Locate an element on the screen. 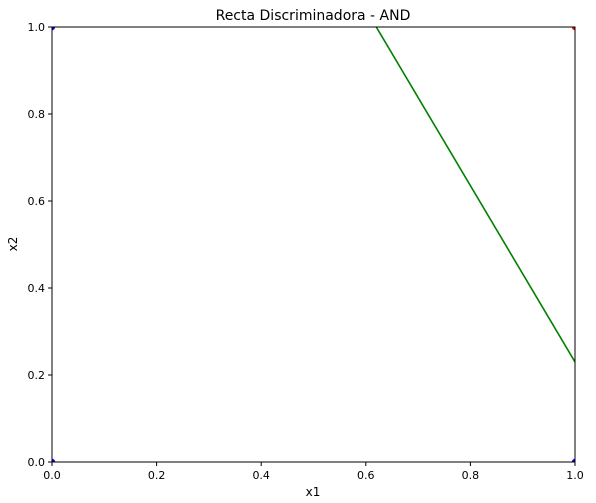 The image size is (596, 503). x-axis: 0.0 0.2 0.4 0.6 0.8 1.0 is located at coordinates (313, 472).